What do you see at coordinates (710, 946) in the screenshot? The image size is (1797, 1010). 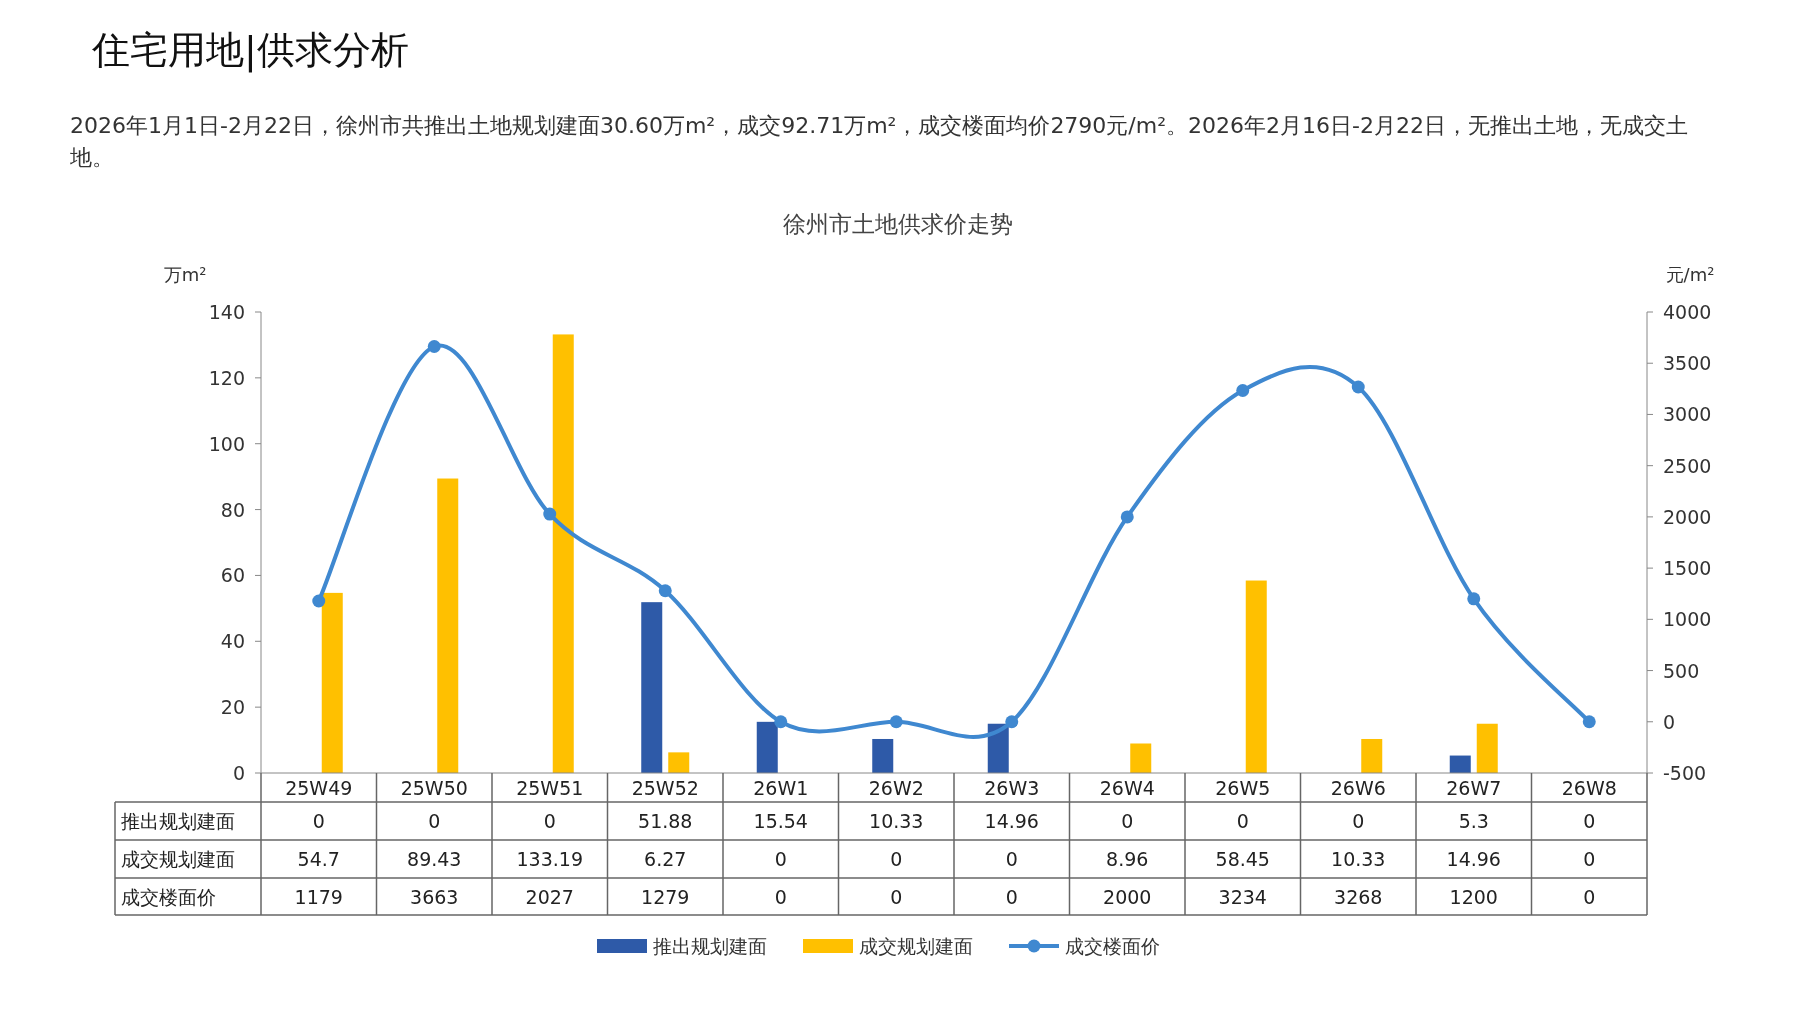 I see `legend-label: 推出规划建面` at bounding box center [710, 946].